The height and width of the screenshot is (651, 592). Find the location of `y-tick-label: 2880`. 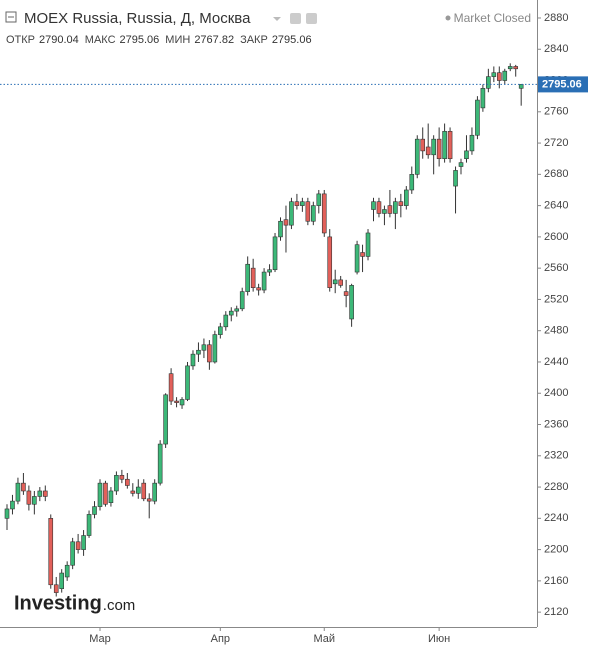

y-tick-label: 2880 is located at coordinates (556, 18).